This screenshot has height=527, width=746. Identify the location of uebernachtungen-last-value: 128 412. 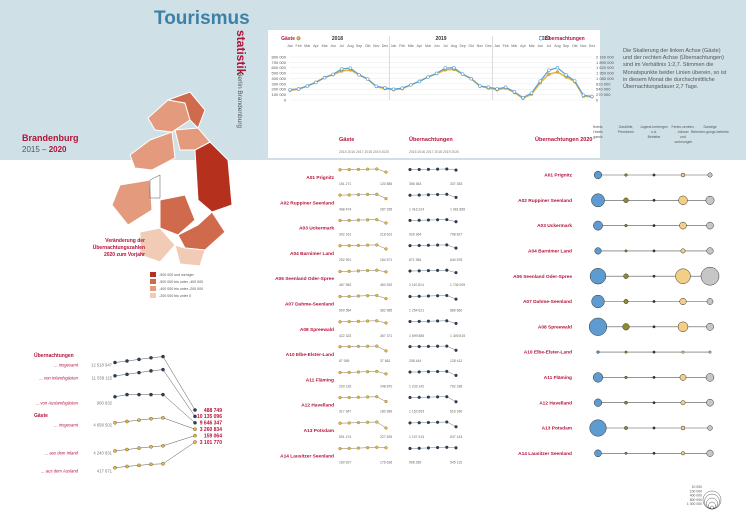
(456, 361).